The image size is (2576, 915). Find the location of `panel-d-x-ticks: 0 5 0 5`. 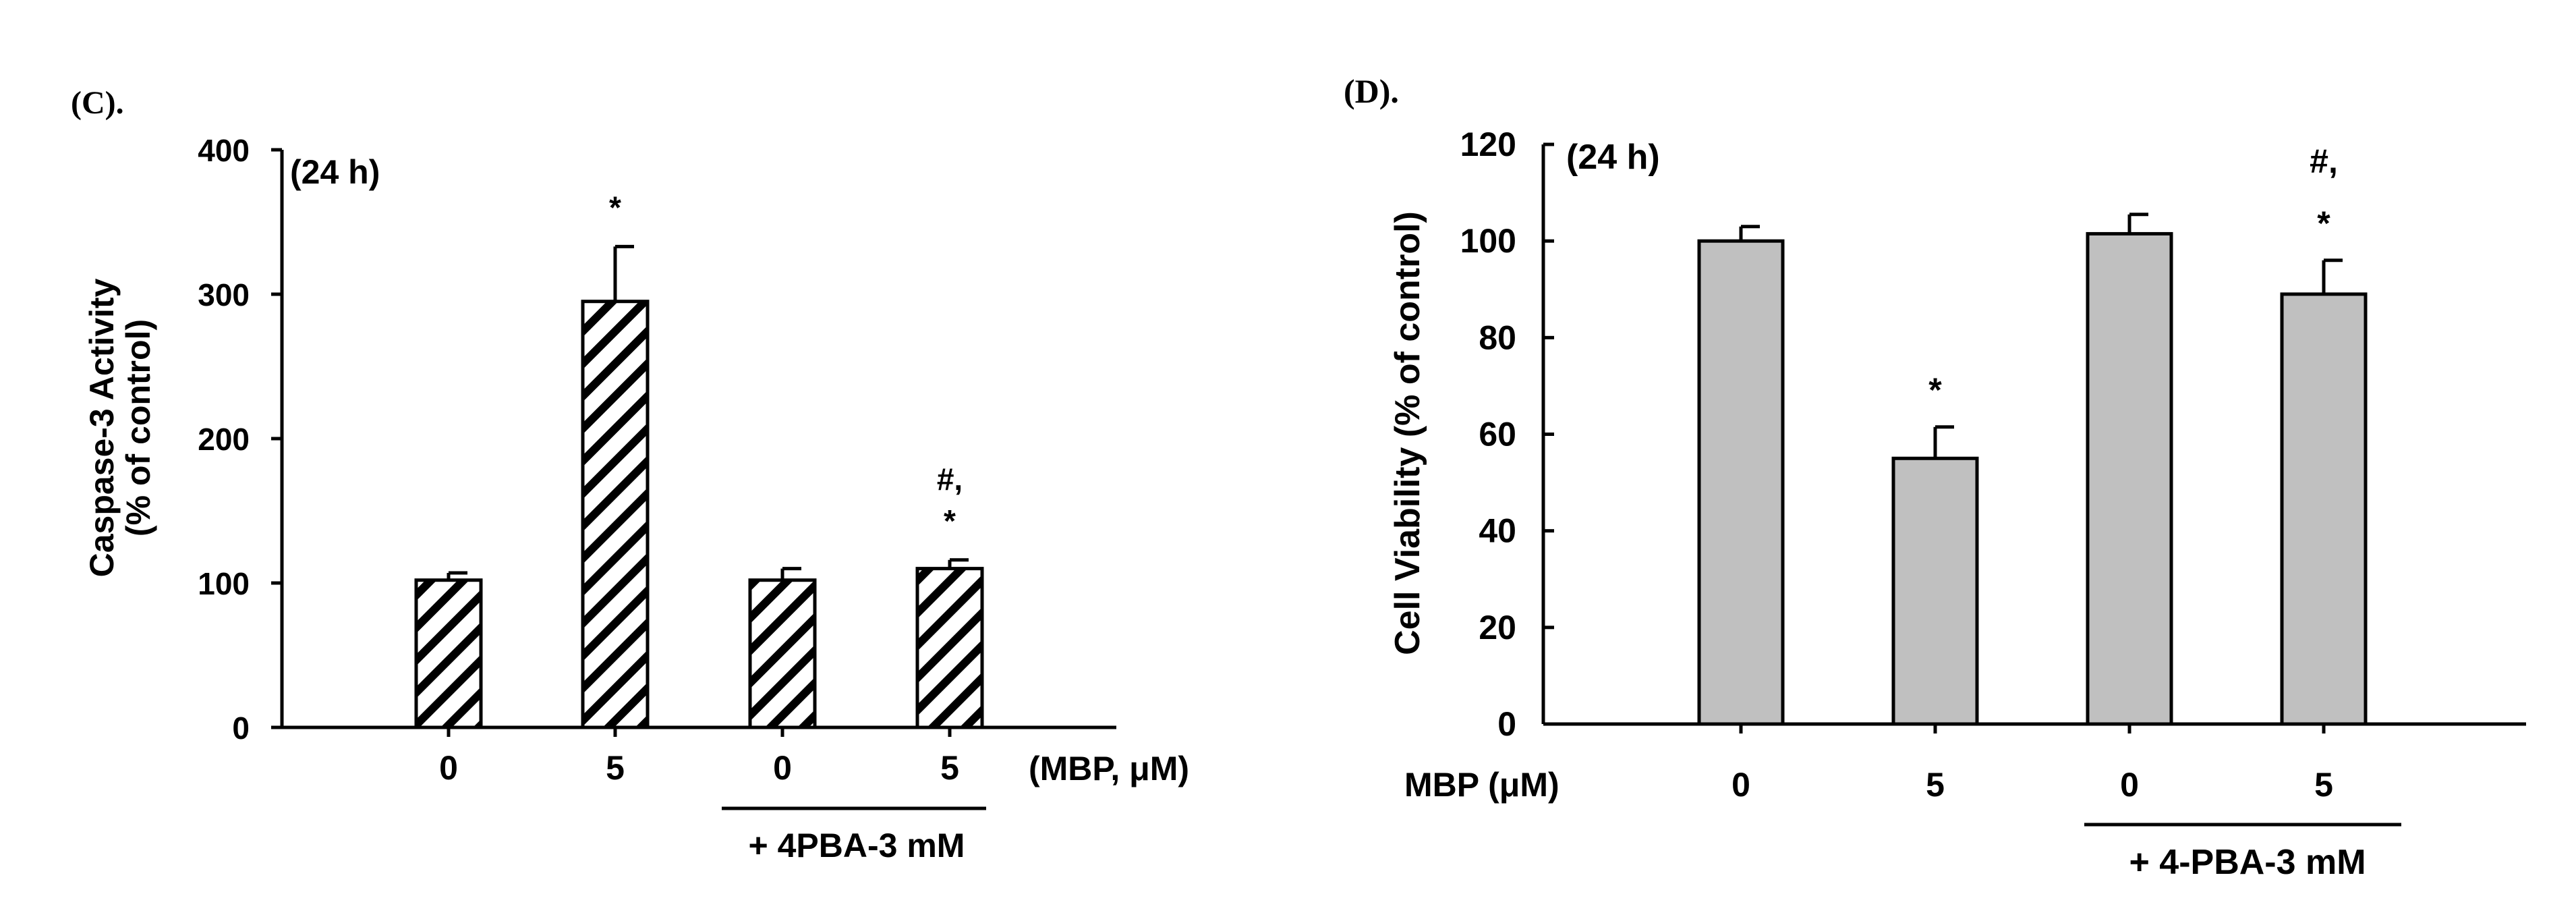

panel-d-x-ticks: 0 5 0 5 is located at coordinates (2032, 764).